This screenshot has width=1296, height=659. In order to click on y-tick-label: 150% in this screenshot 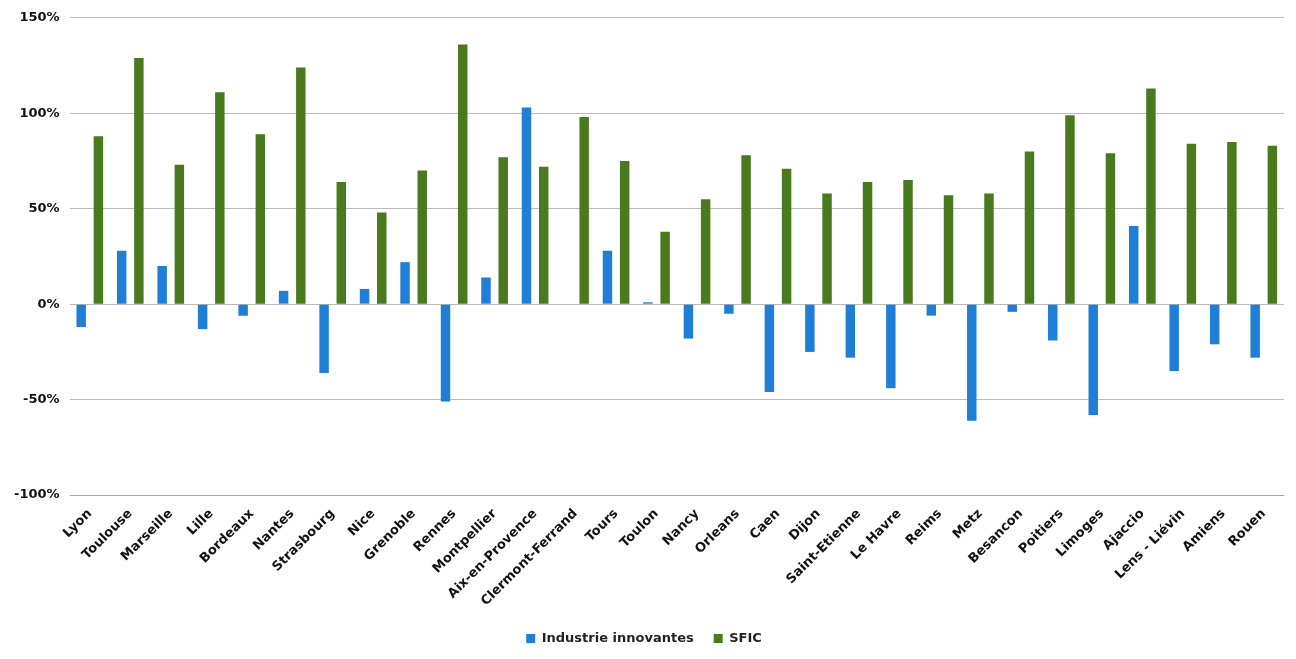, I will do `click(39, 17)`.